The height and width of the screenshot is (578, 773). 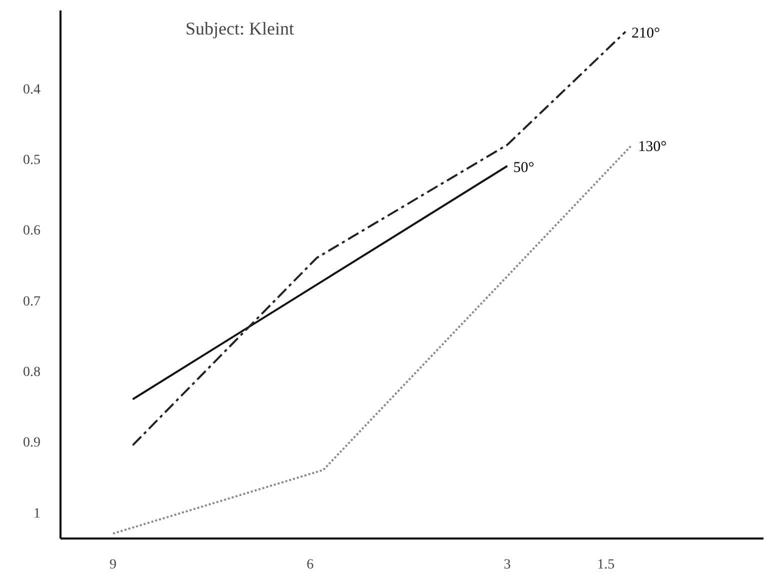 I want to click on series-label: 130°, so click(x=652, y=146).